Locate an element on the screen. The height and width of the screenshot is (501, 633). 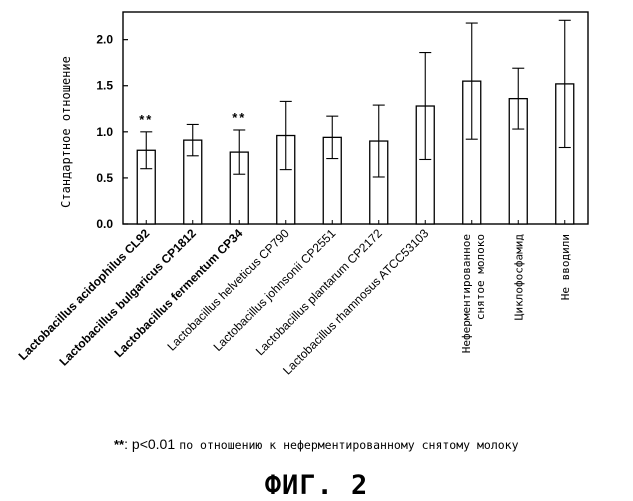
y-tick-label: 0.5 is located at coordinates (104, 178).